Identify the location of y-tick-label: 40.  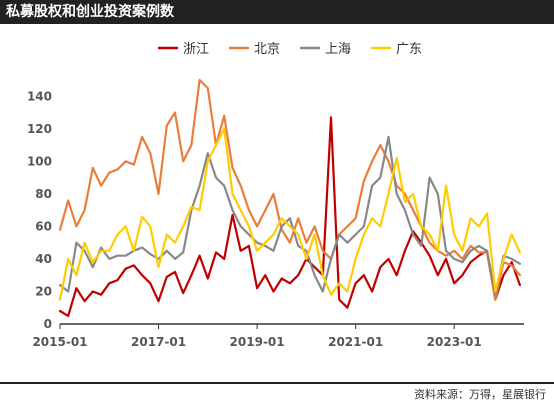
(43, 259).